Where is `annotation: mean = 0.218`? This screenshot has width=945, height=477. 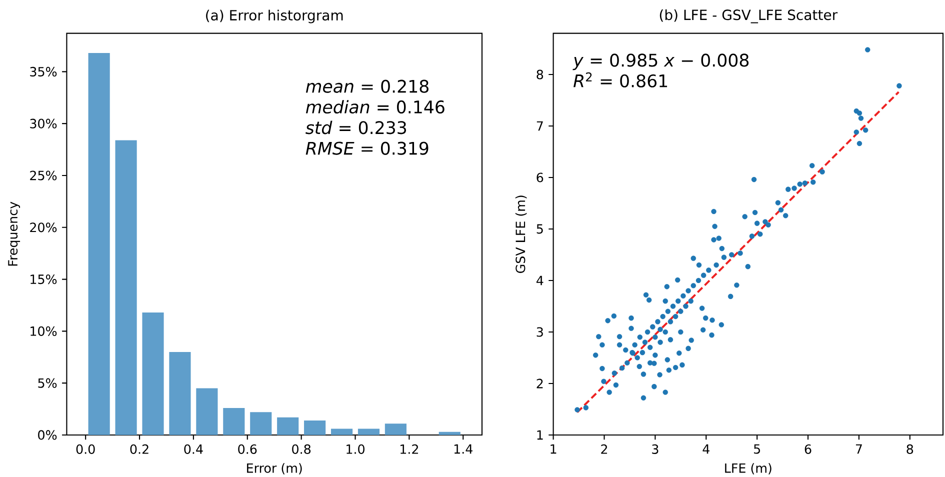 annotation: mean = 0.218 is located at coordinates (367, 86).